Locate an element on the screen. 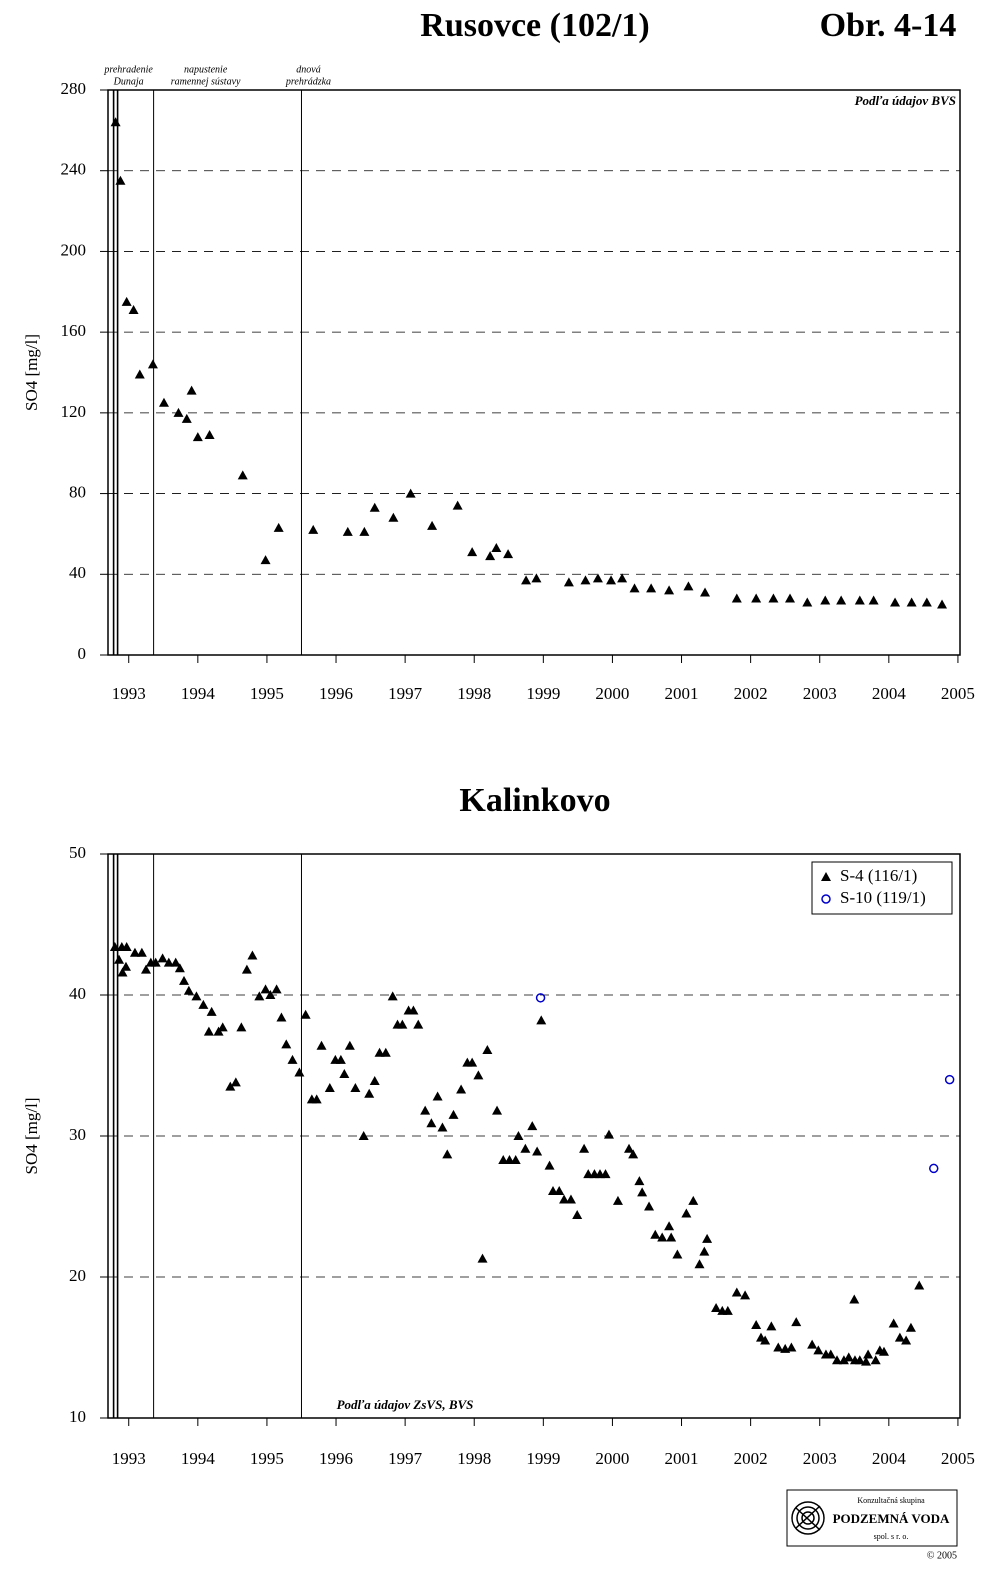  logo-name: PODZEMNÁ VODA is located at coordinates (891, 1518).